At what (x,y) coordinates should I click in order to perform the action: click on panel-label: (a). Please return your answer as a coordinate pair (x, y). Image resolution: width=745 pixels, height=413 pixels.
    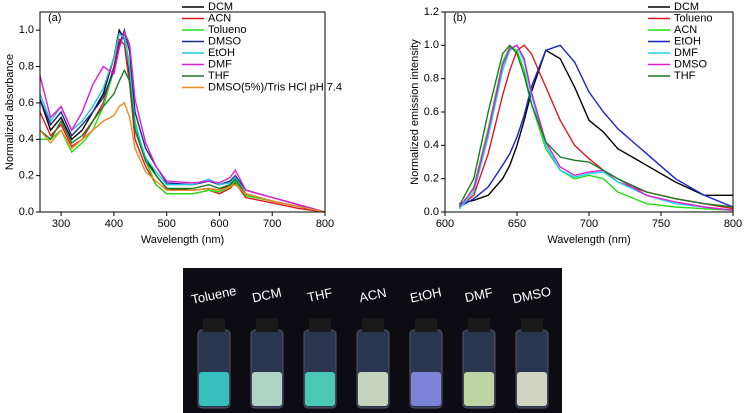
    Looking at the image, I should click on (54, 18).